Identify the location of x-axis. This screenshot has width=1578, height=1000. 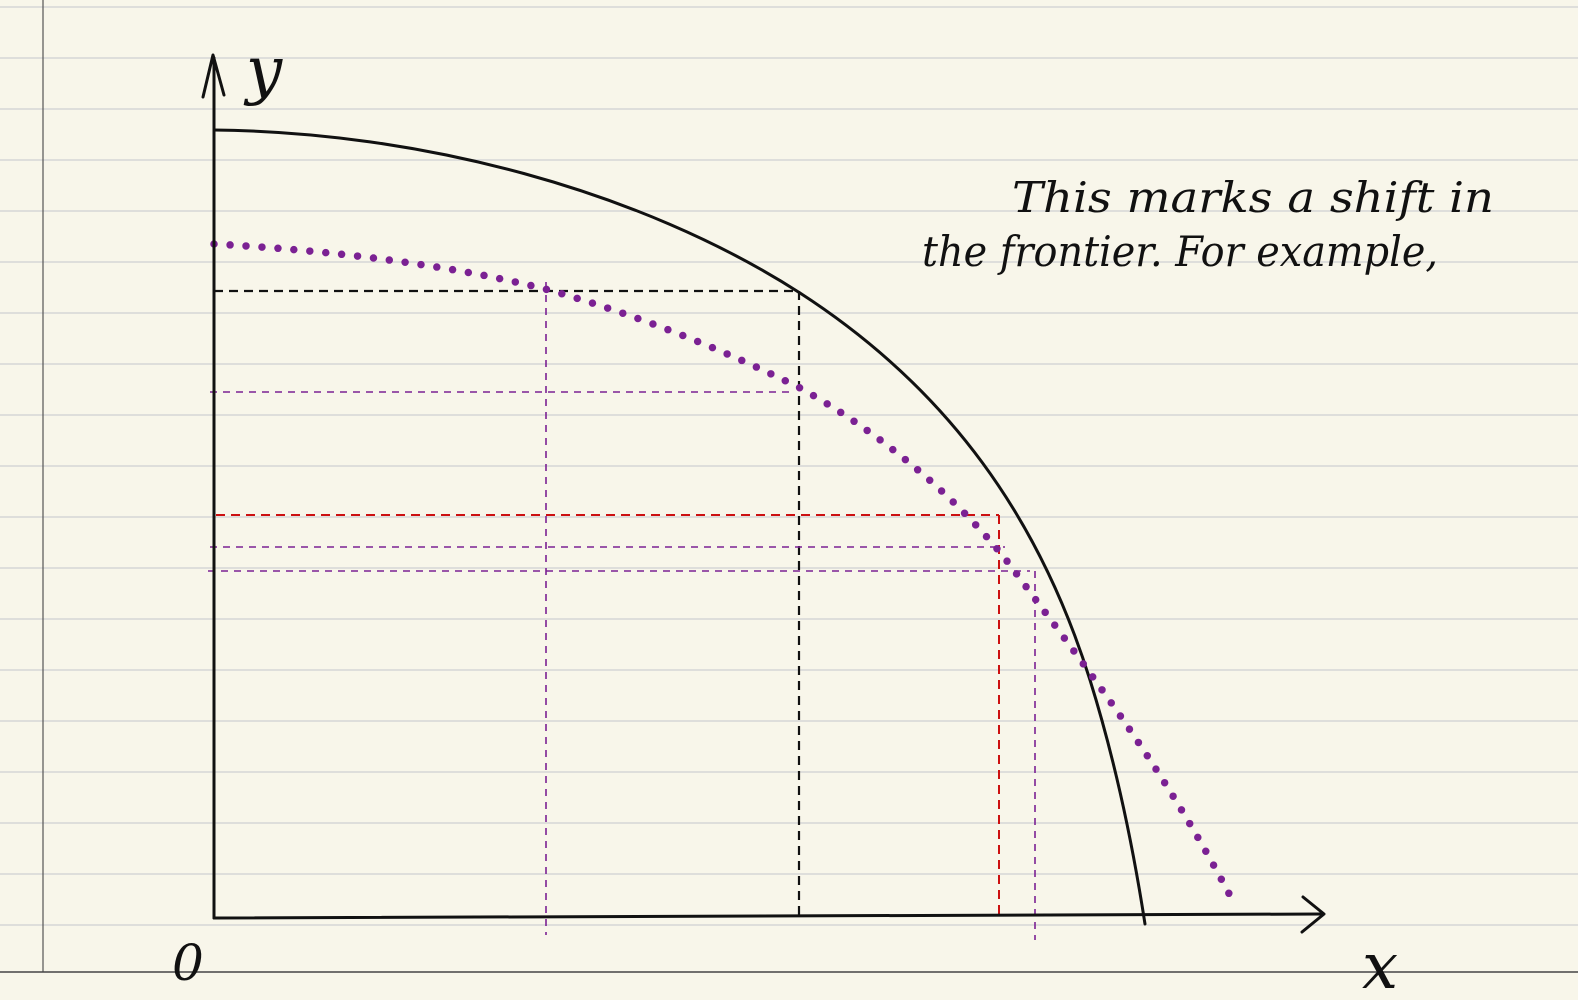
(768, 916).